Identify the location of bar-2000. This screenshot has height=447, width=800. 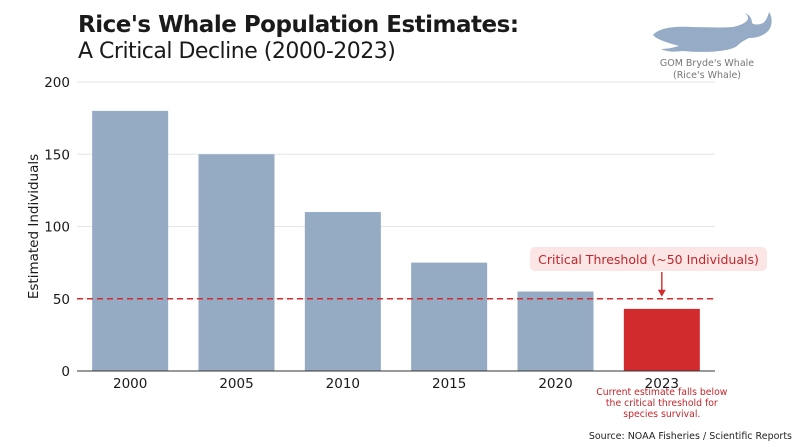
(130, 241).